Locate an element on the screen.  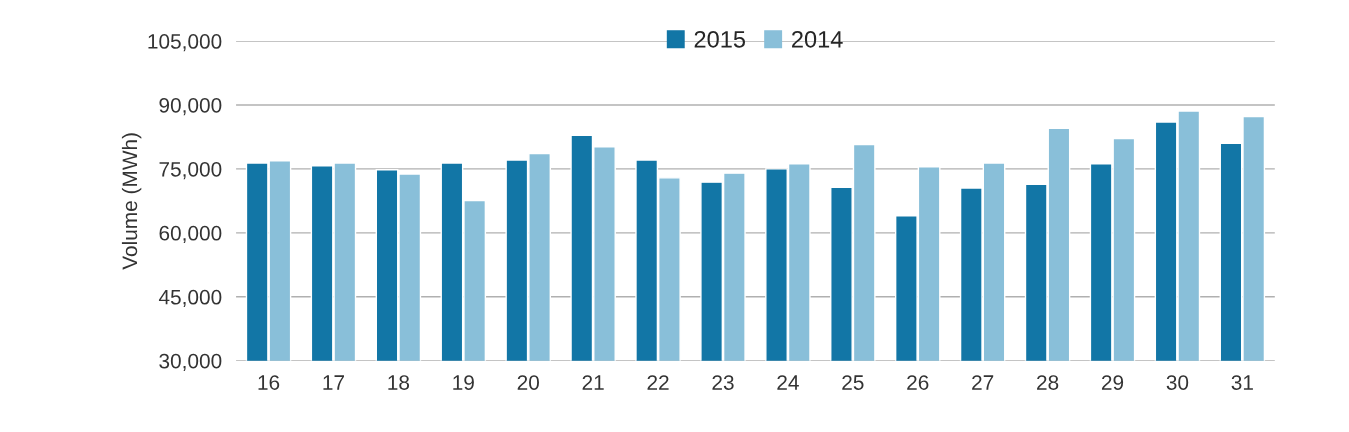
y-tick-label: 90,000 is located at coordinates (190, 106).